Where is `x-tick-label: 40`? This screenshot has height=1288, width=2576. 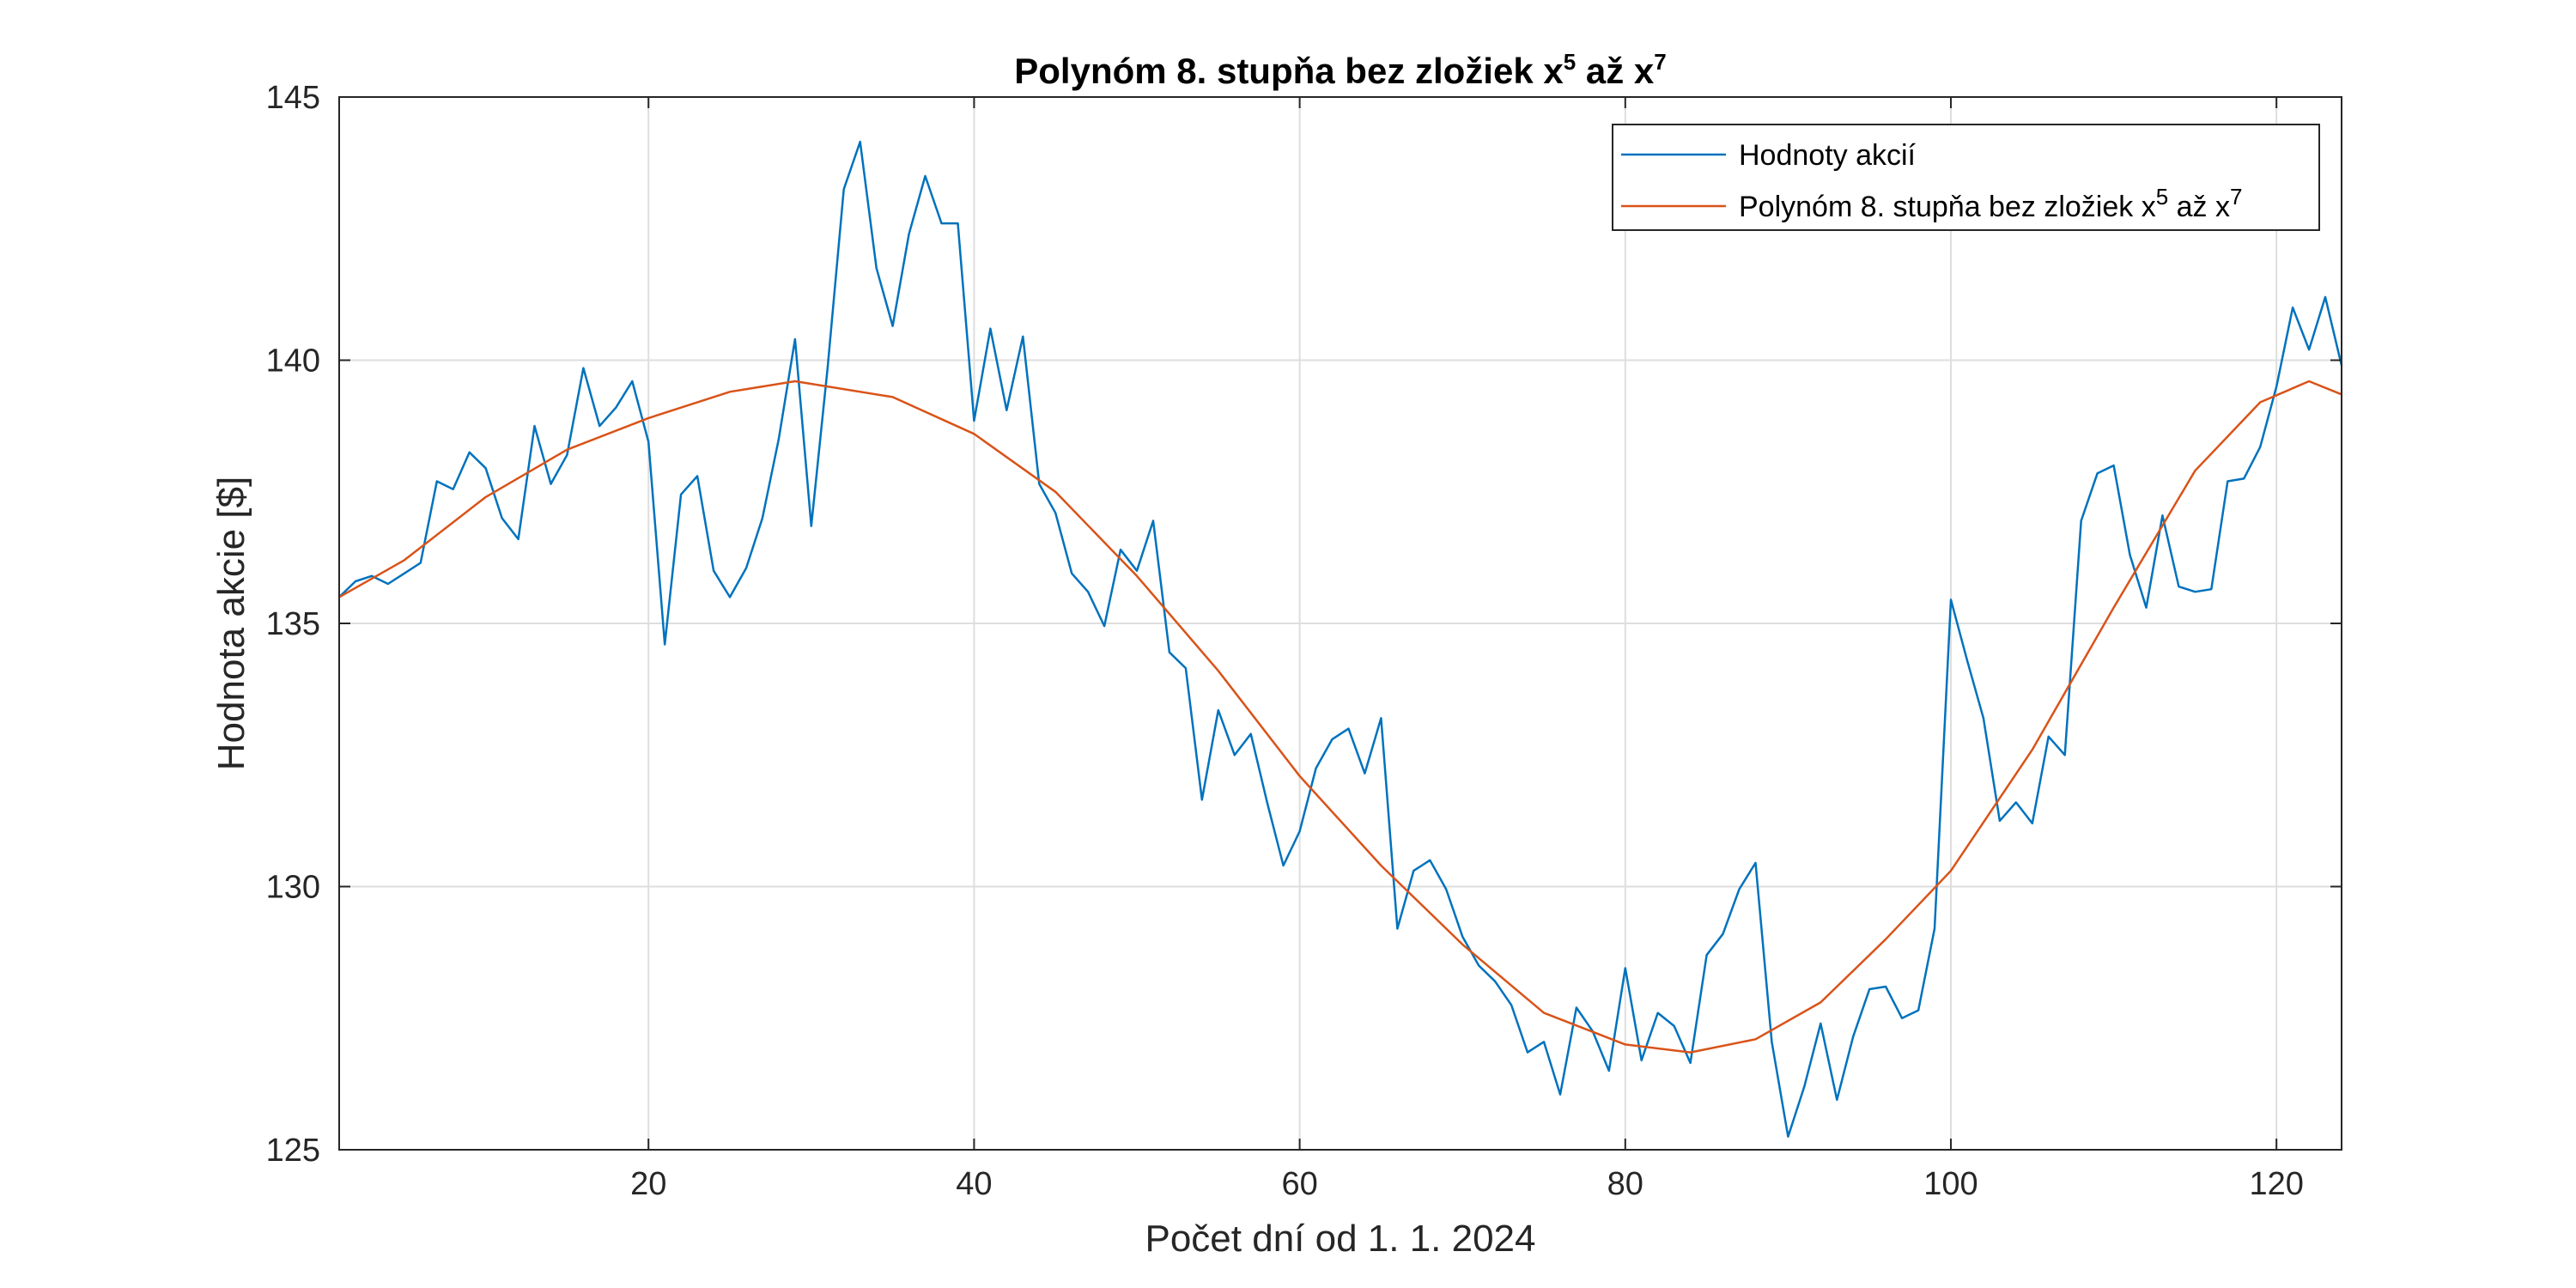 x-tick-label: 40 is located at coordinates (974, 1184).